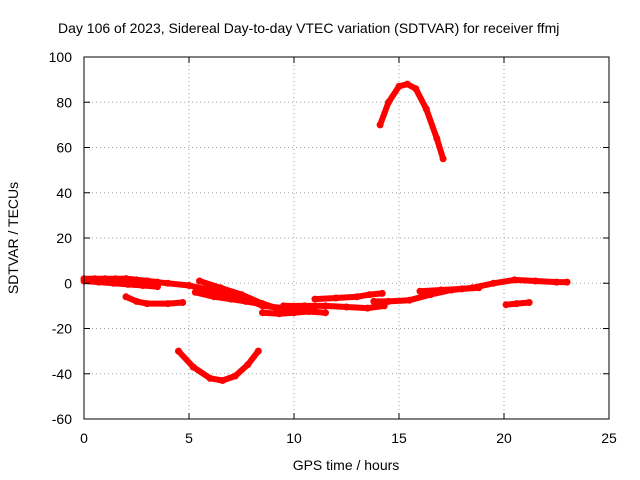 This screenshot has height=480, width=640. Describe the element at coordinates (62, 374) in the screenshot. I see `y-tick-label: -40` at that location.